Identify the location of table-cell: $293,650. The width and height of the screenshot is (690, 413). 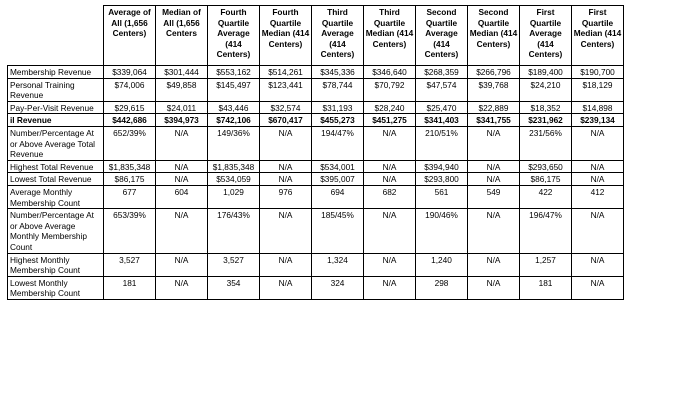
(545, 166).